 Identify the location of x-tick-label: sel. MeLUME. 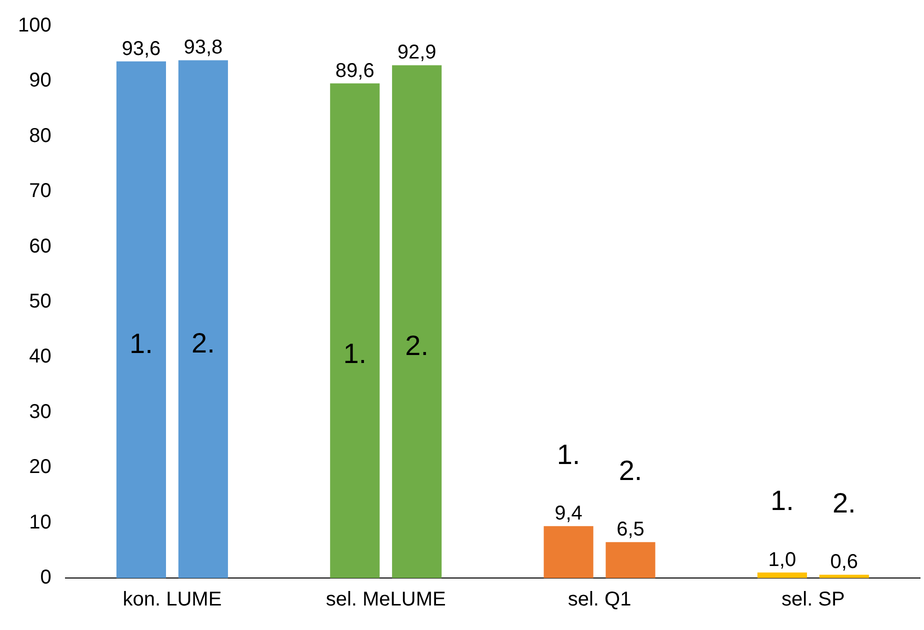
(386, 599).